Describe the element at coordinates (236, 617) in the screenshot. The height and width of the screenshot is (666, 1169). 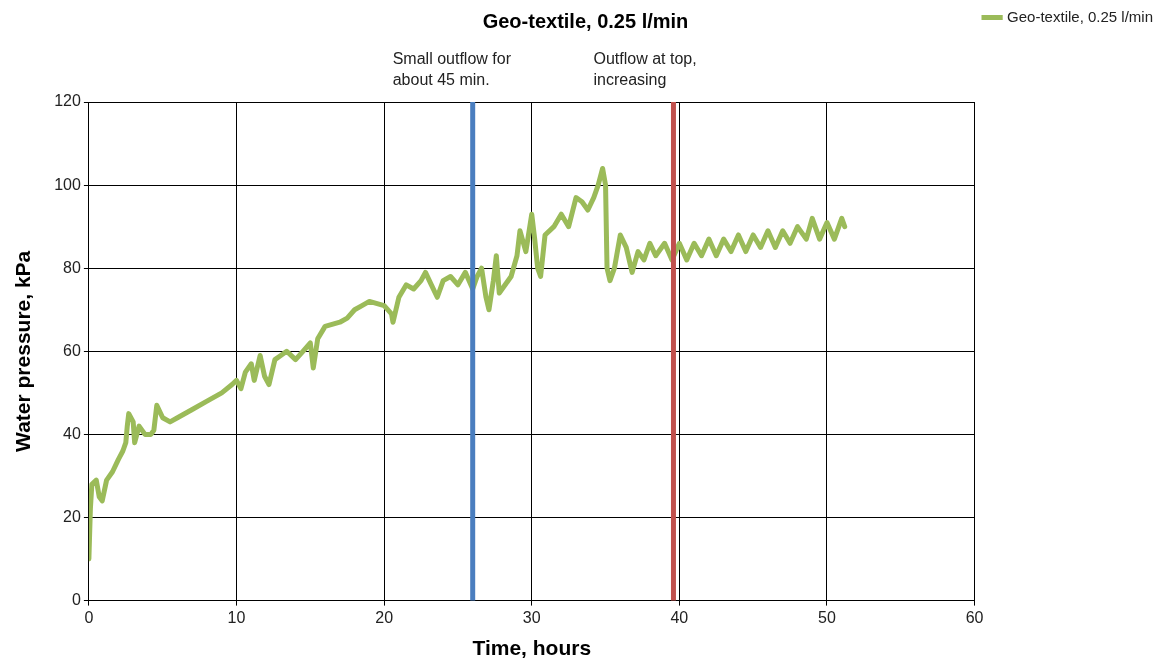
I see `x-tick-label: 10` at that location.